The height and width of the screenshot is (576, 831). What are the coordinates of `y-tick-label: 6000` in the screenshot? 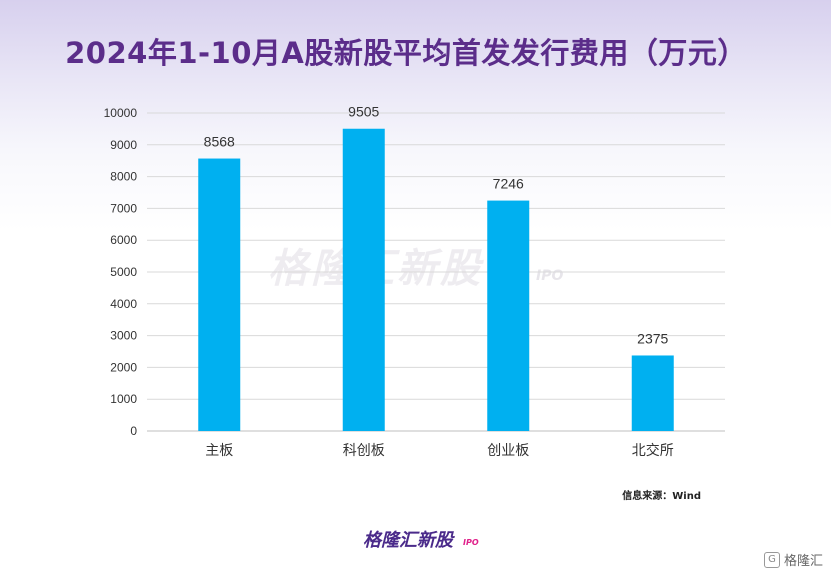 It's located at (123, 240).